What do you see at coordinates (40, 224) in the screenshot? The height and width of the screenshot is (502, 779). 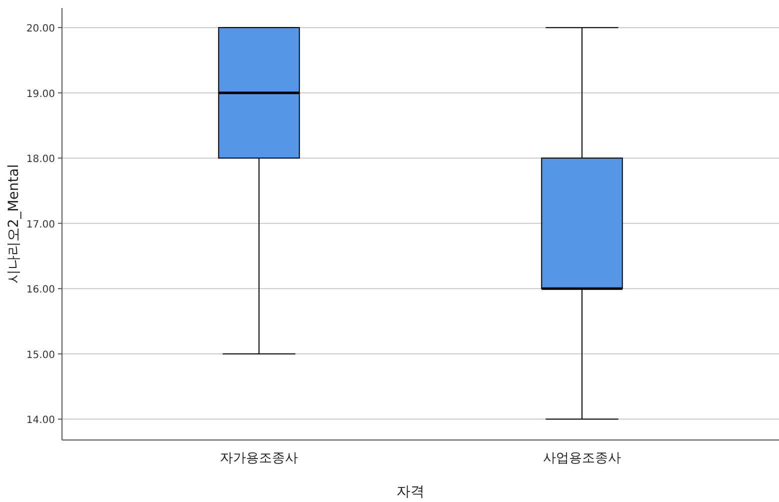 I see `y-tick-label: 17.00` at bounding box center [40, 224].